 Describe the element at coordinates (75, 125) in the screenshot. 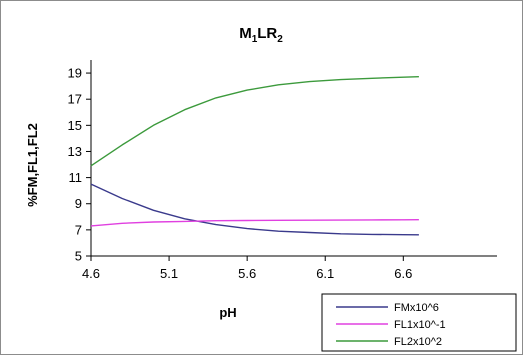

I see `y-tick-label: 15` at that location.